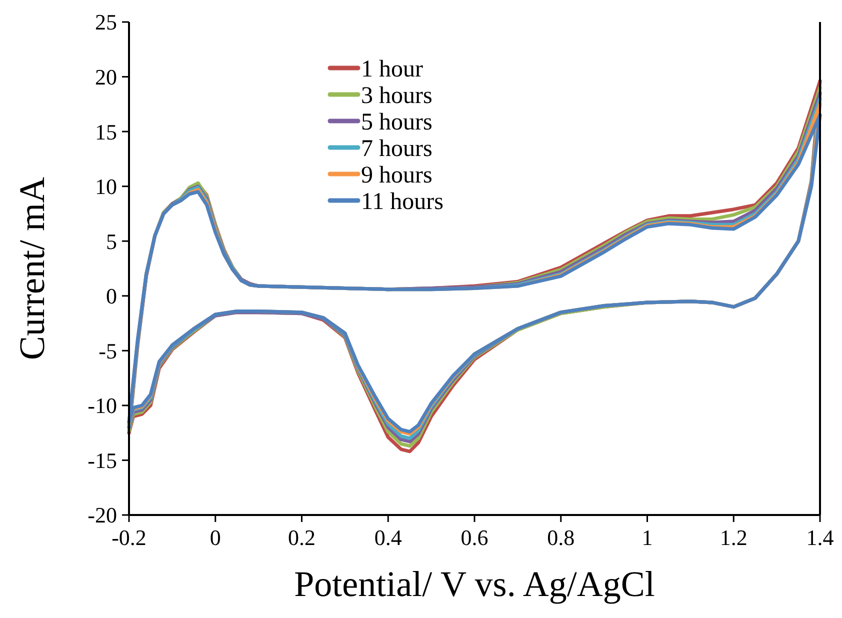 The image size is (842, 618). What do you see at coordinates (402, 201) in the screenshot?
I see `legend-label: 11 hours` at bounding box center [402, 201].